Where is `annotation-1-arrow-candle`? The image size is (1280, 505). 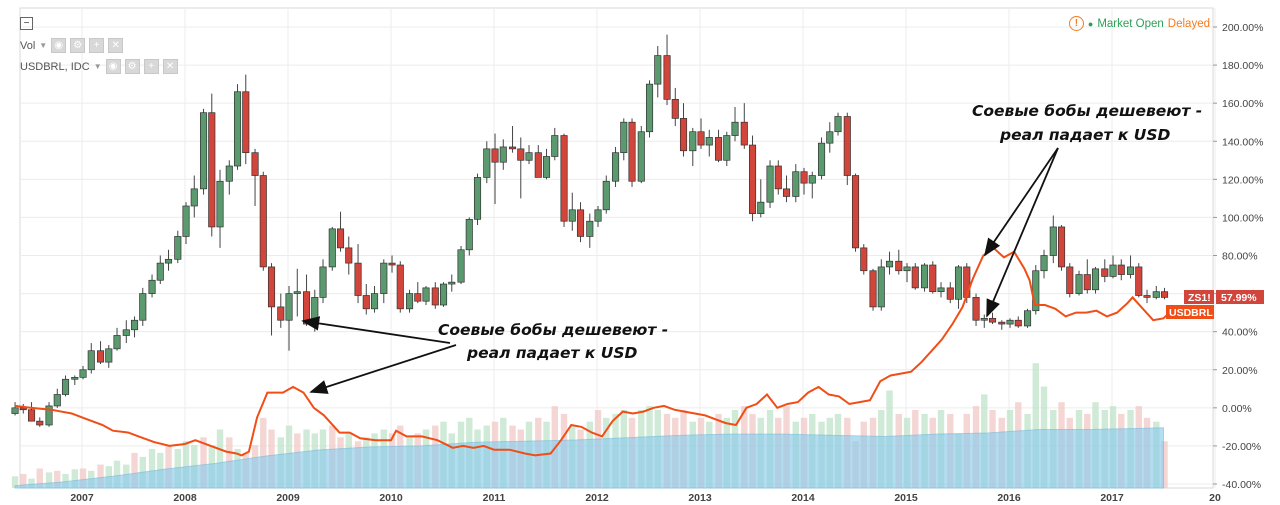
annotation-1-arrow-candle is located at coordinates (376, 330).